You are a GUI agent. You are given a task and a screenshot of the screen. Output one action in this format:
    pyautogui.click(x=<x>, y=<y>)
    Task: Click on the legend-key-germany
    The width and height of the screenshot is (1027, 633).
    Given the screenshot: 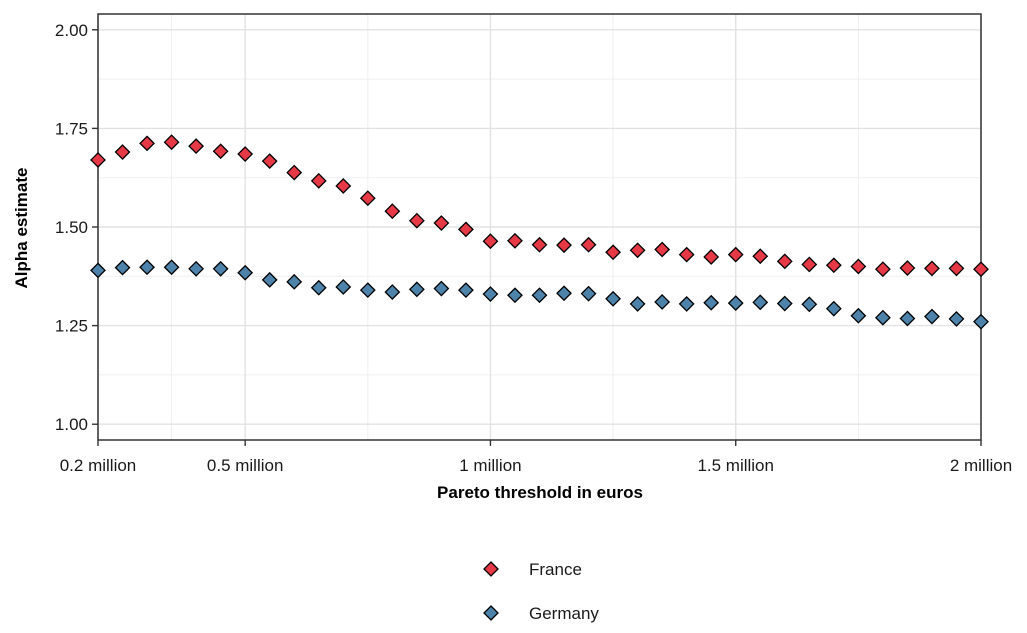 What is the action you would take?
    pyautogui.click(x=491, y=613)
    